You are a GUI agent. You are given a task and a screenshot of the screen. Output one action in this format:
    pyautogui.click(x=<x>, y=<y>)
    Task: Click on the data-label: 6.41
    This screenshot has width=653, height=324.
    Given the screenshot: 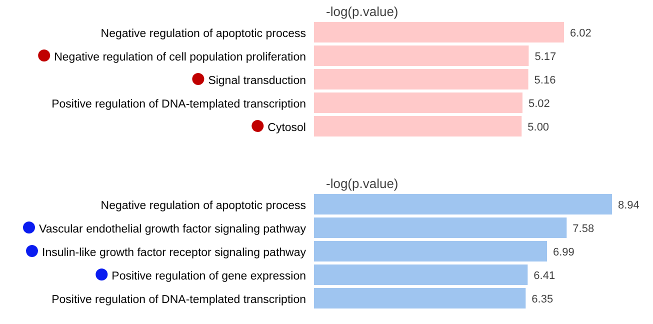 What is the action you would take?
    pyautogui.click(x=545, y=276)
    